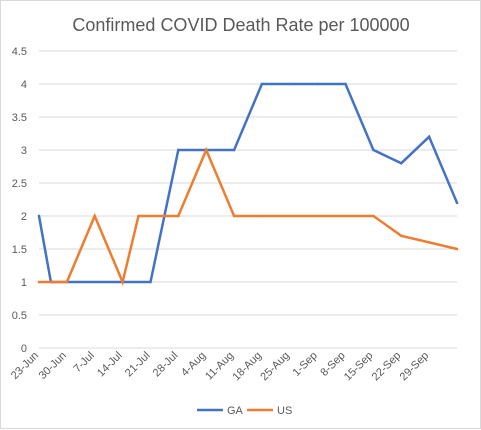 The image size is (481, 430). I want to click on y-tick-label: 4, so click(24, 85).